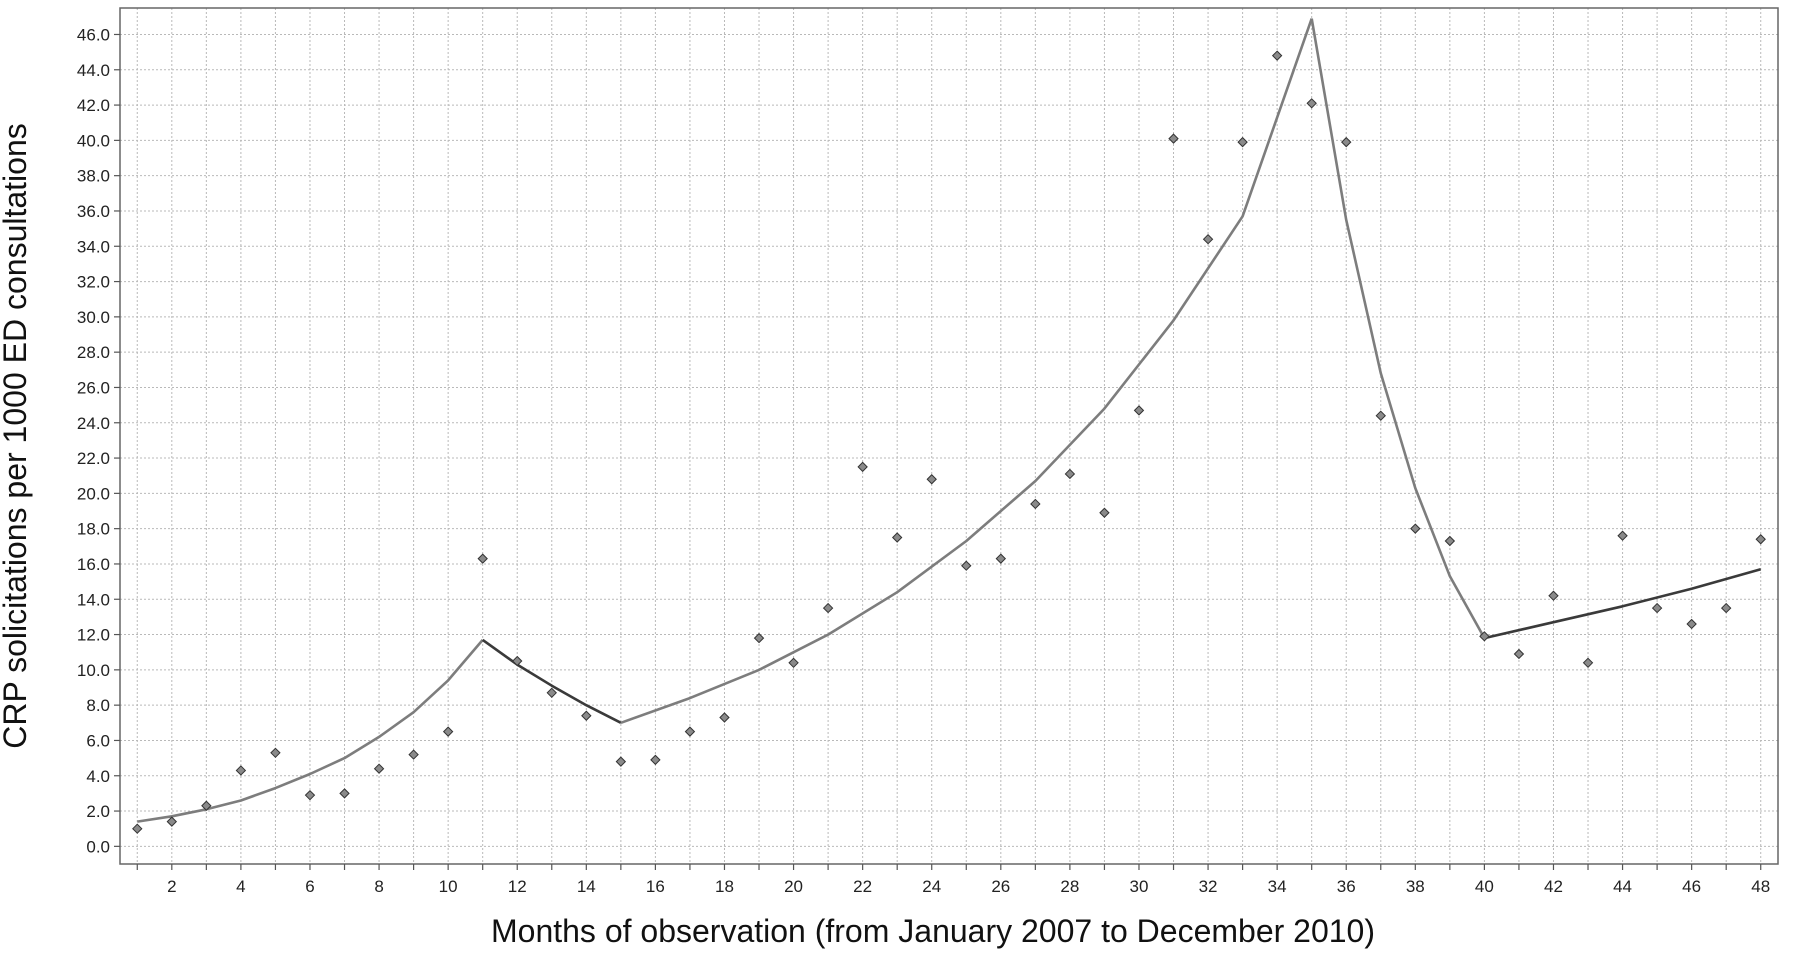  Describe the element at coordinates (98, 740) in the screenshot. I see `y-tick-label: 6.0` at that location.